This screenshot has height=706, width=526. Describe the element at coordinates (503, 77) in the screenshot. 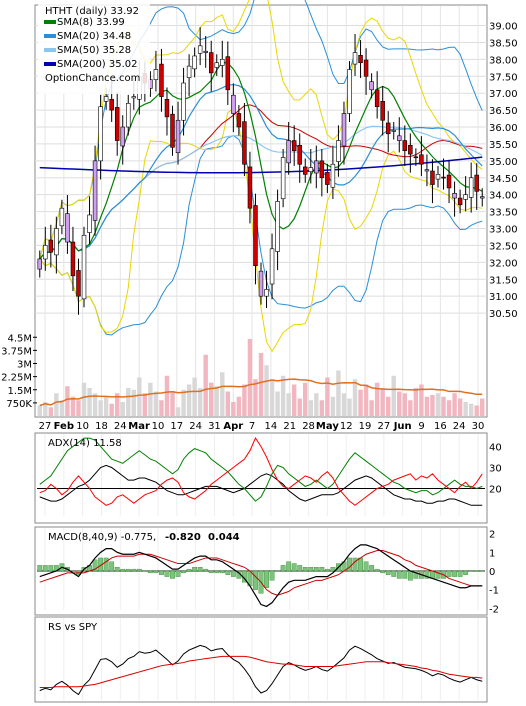

I see `price-tick-label: 37.50` at that location.